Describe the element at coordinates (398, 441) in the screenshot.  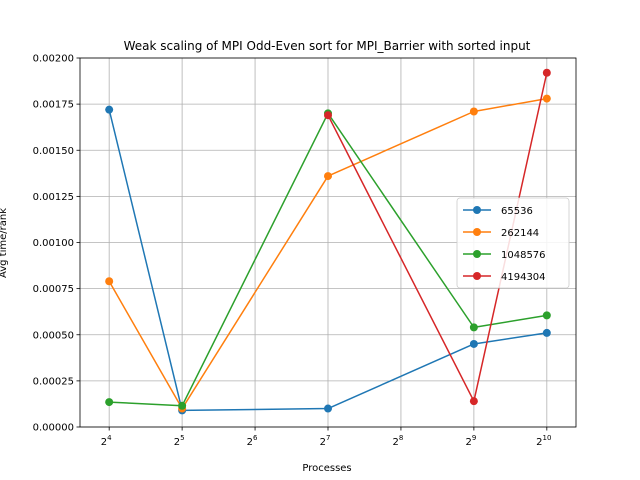
I see `x-tick-label: 28` at that location.